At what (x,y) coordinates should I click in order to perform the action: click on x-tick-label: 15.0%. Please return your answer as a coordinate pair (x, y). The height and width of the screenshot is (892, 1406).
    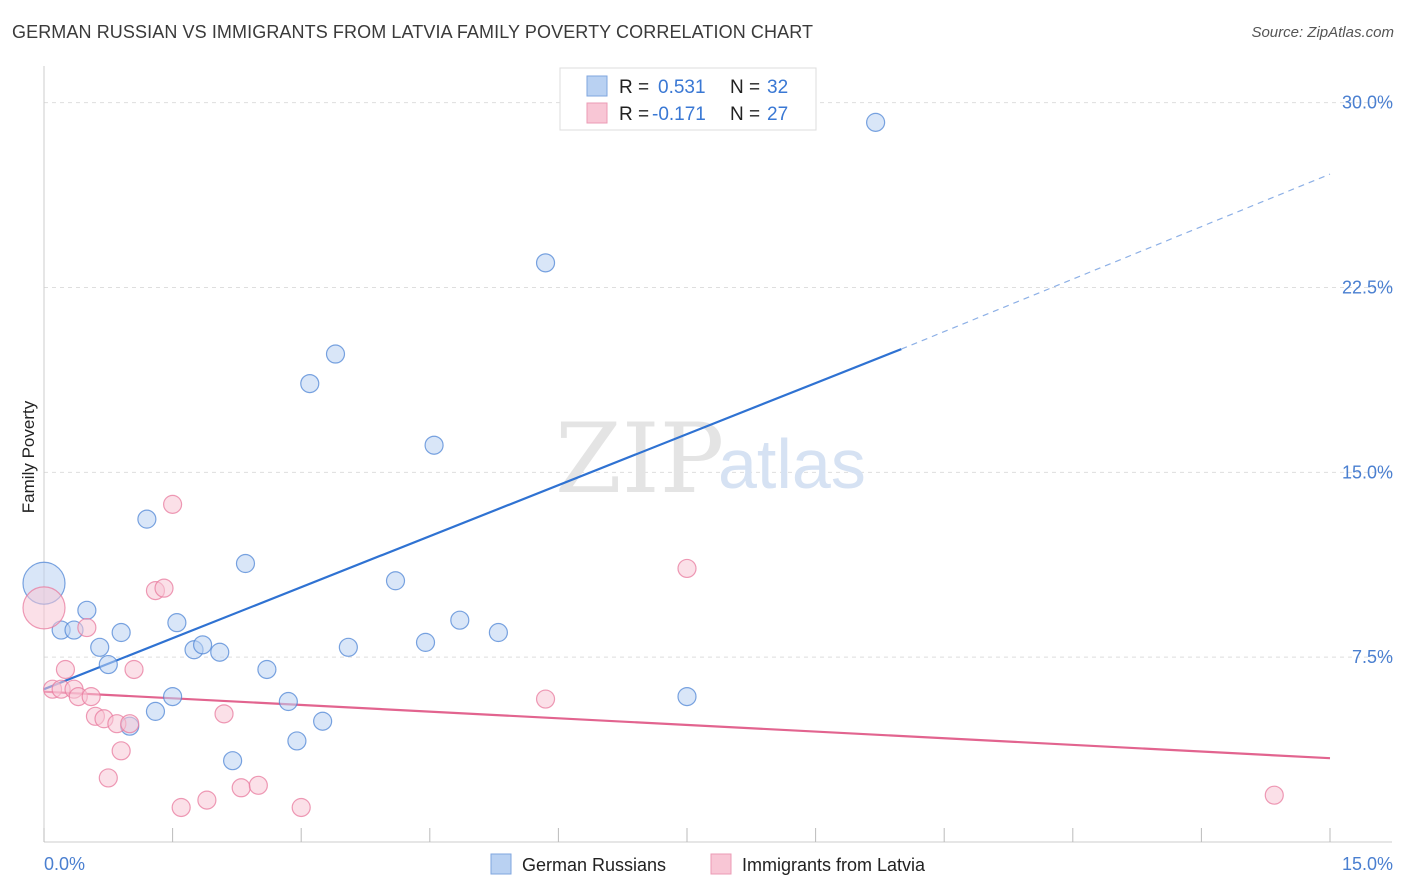
    Looking at the image, I should click on (1367, 864).